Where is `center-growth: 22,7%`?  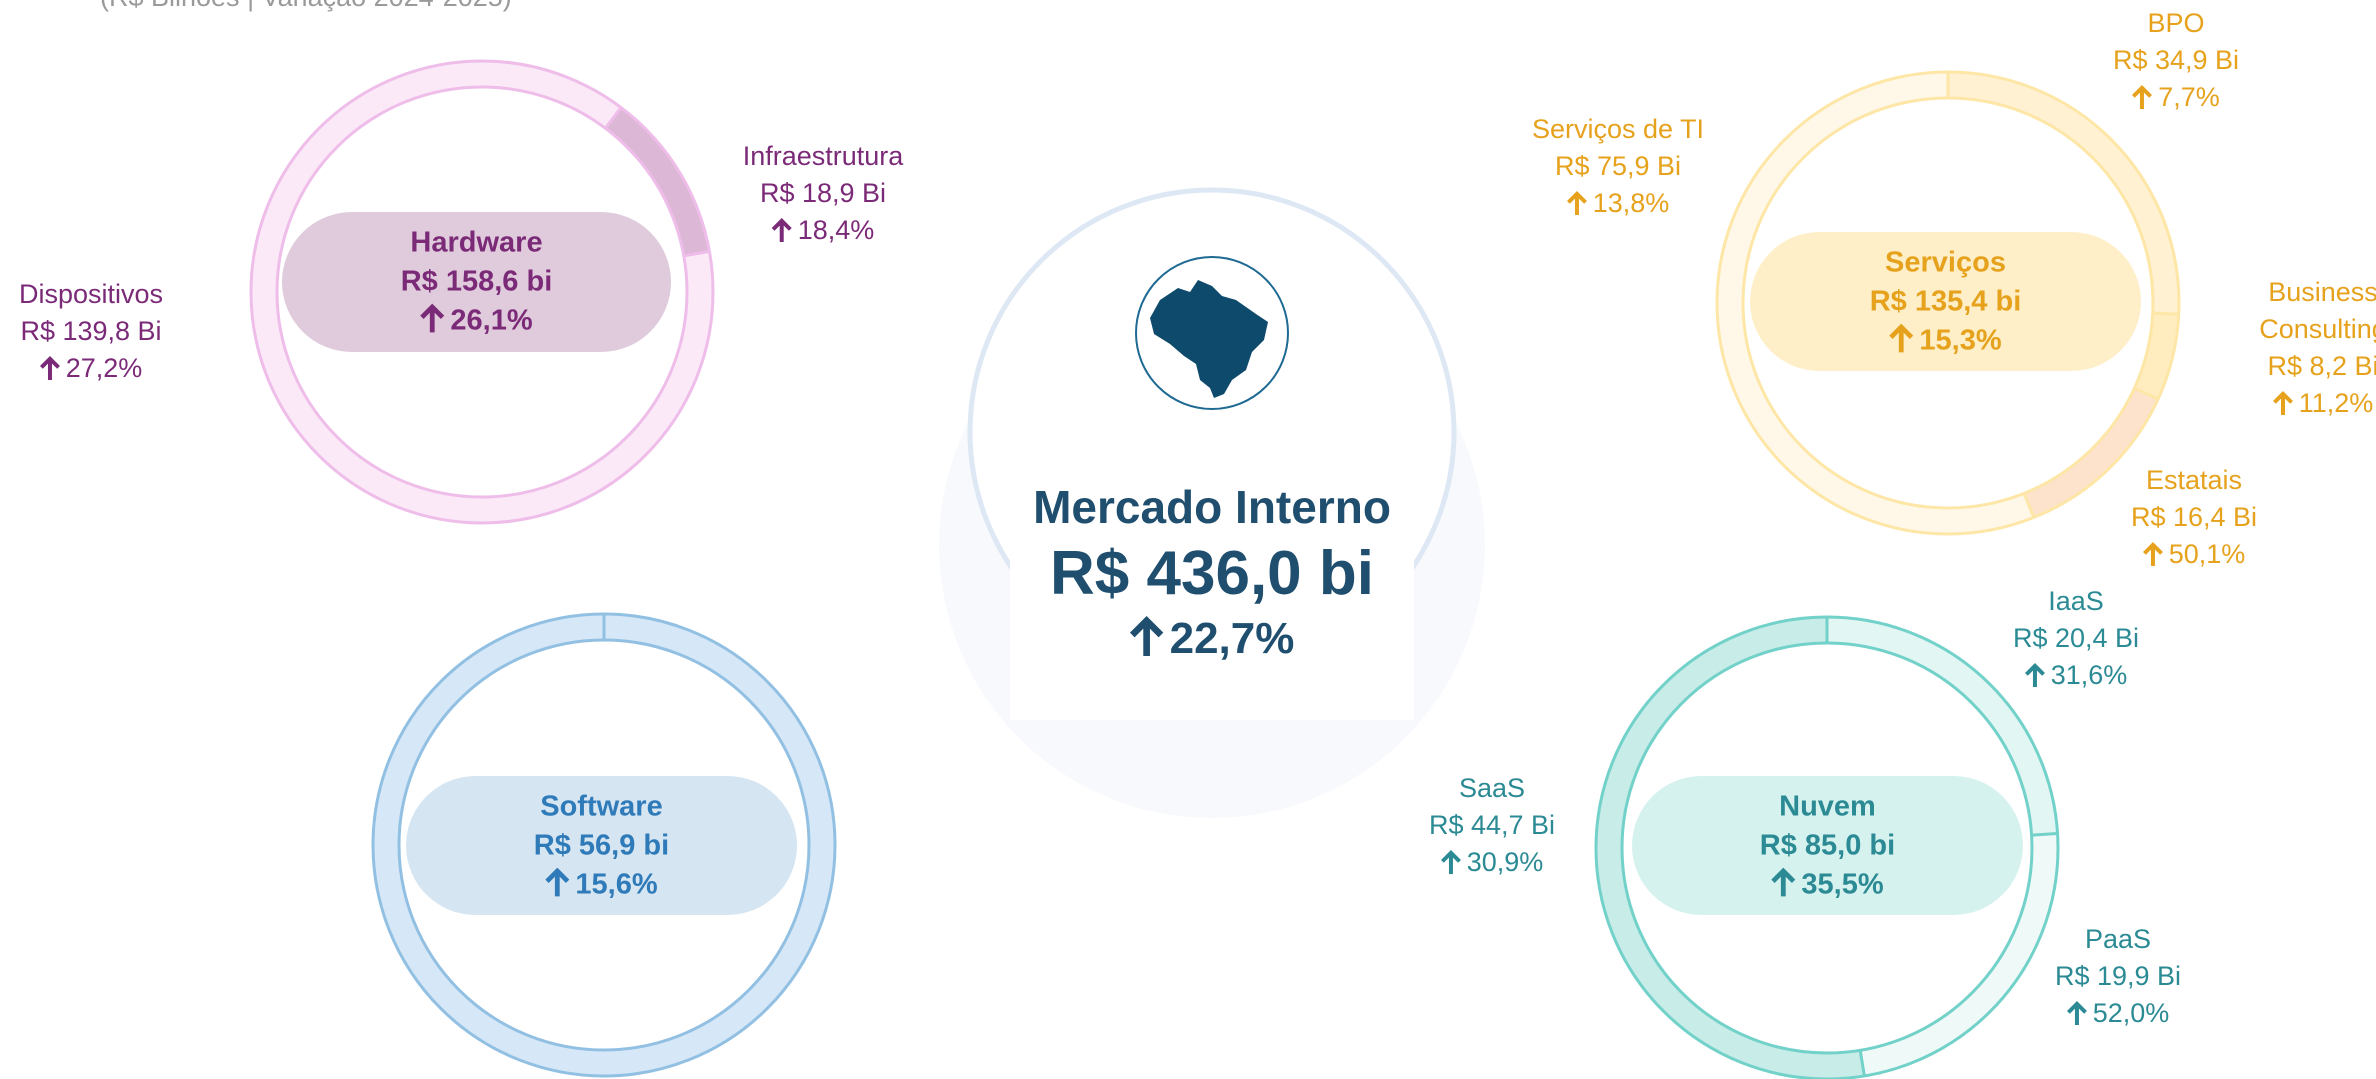 center-growth: 22,7% is located at coordinates (1212, 639).